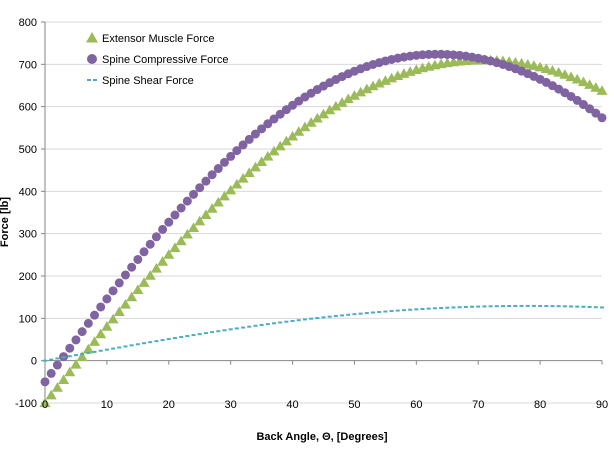 The height and width of the screenshot is (451, 614). What do you see at coordinates (158, 39) in the screenshot?
I see `legend-label: Extensor Muscle Force` at bounding box center [158, 39].